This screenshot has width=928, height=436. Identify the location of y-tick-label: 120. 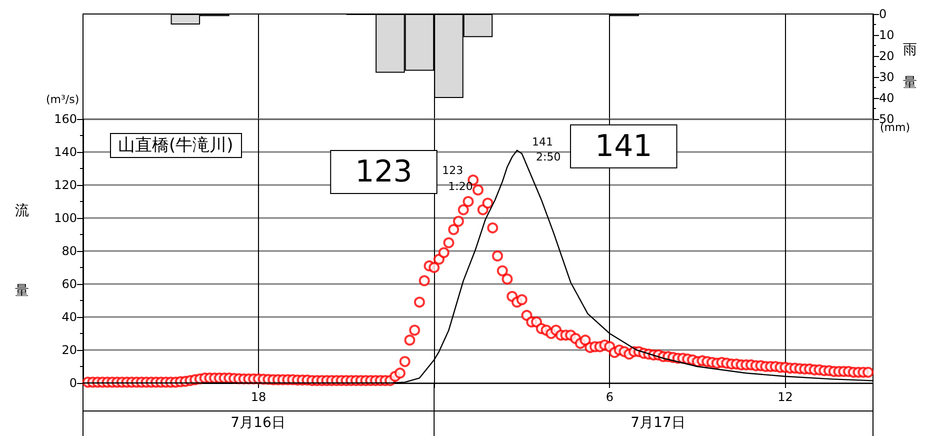
(65, 185).